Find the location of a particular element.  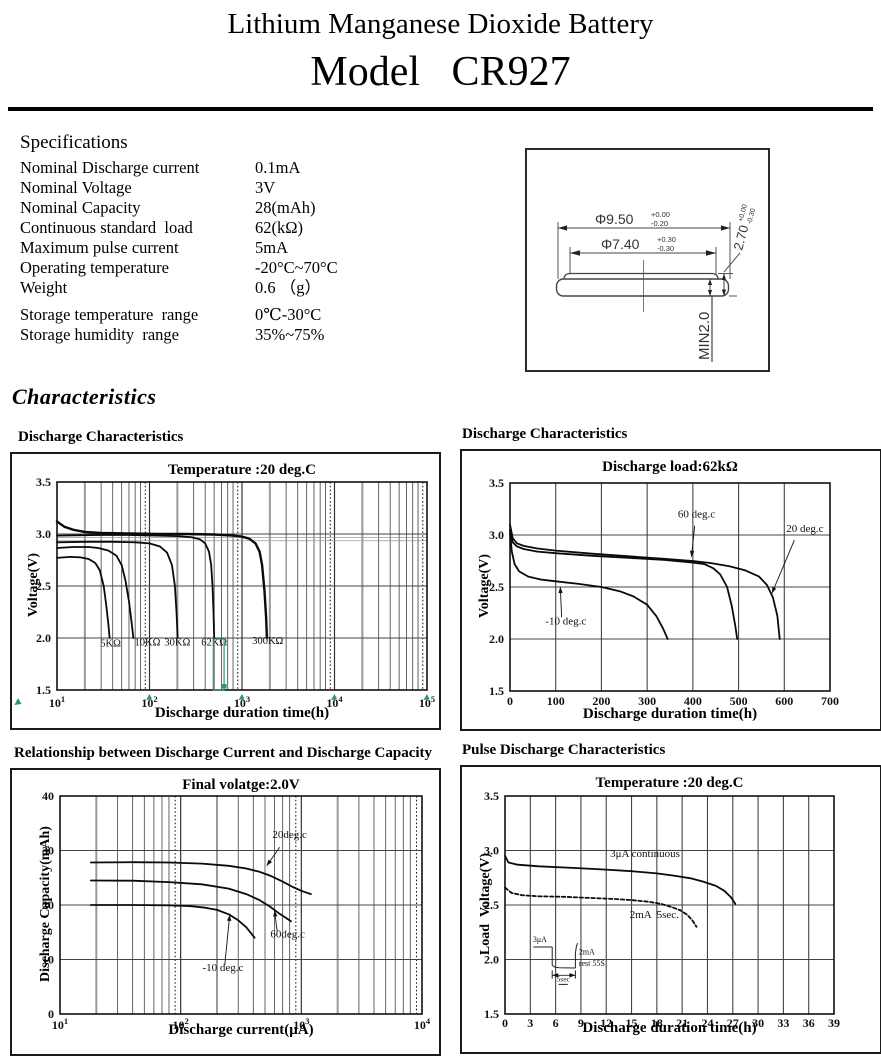

spec-value: 35%~75% is located at coordinates (290, 334).